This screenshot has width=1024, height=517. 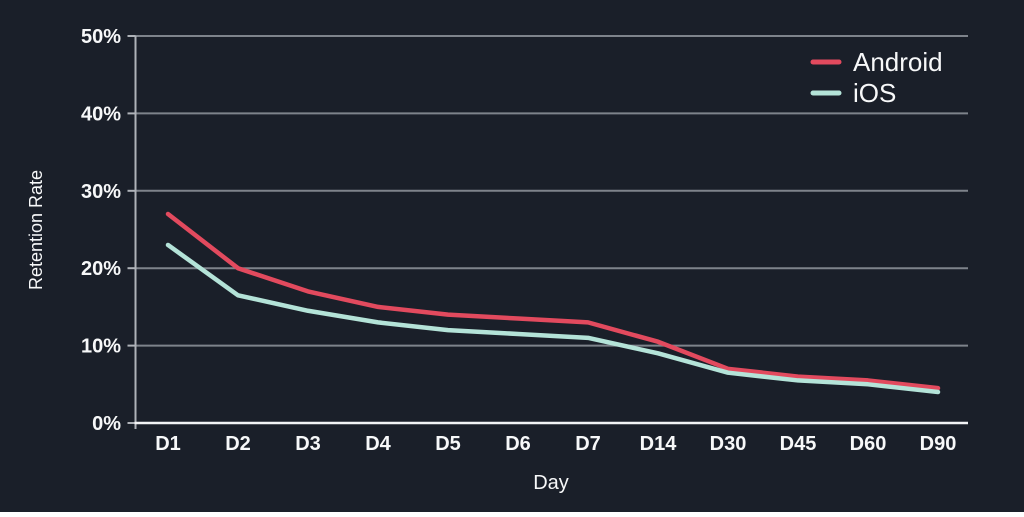 What do you see at coordinates (798, 444) in the screenshot?
I see `x-tick-label: D45` at bounding box center [798, 444].